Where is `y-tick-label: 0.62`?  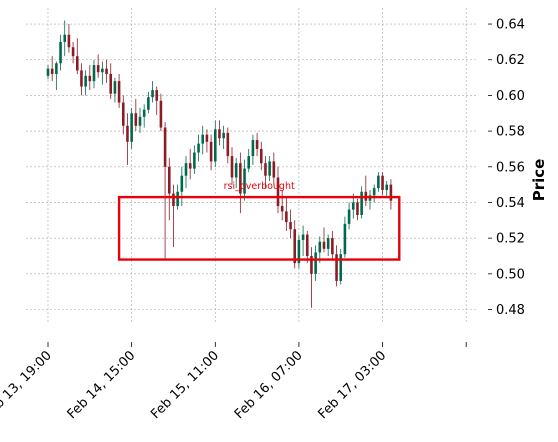 y-tick-label: 0.62 is located at coordinates (510, 60).